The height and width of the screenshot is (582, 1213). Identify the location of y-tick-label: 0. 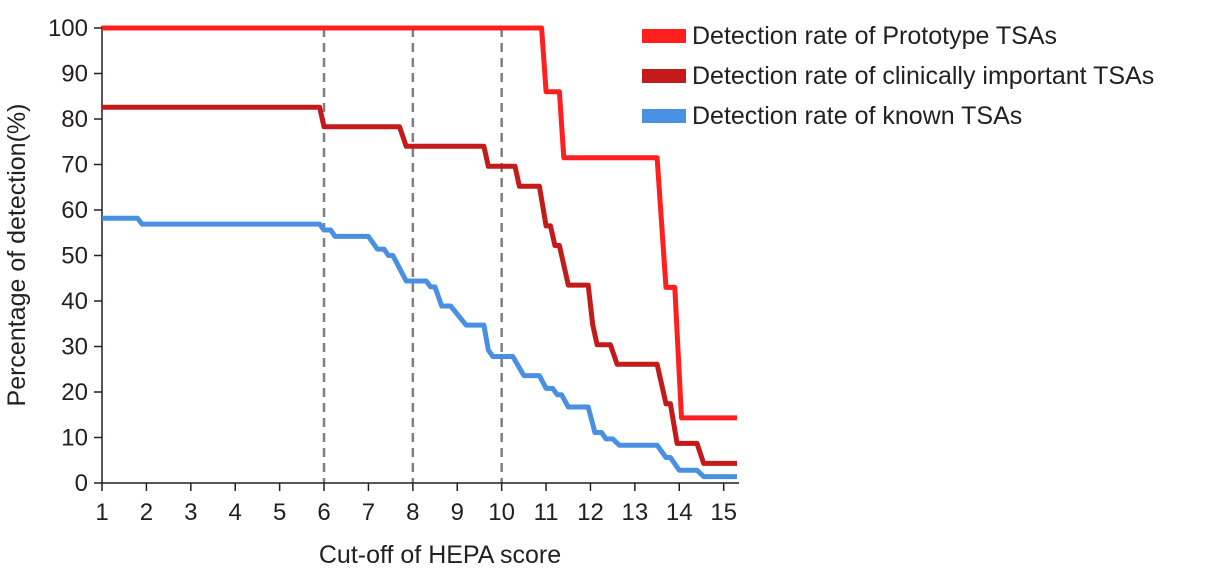
(81, 483).